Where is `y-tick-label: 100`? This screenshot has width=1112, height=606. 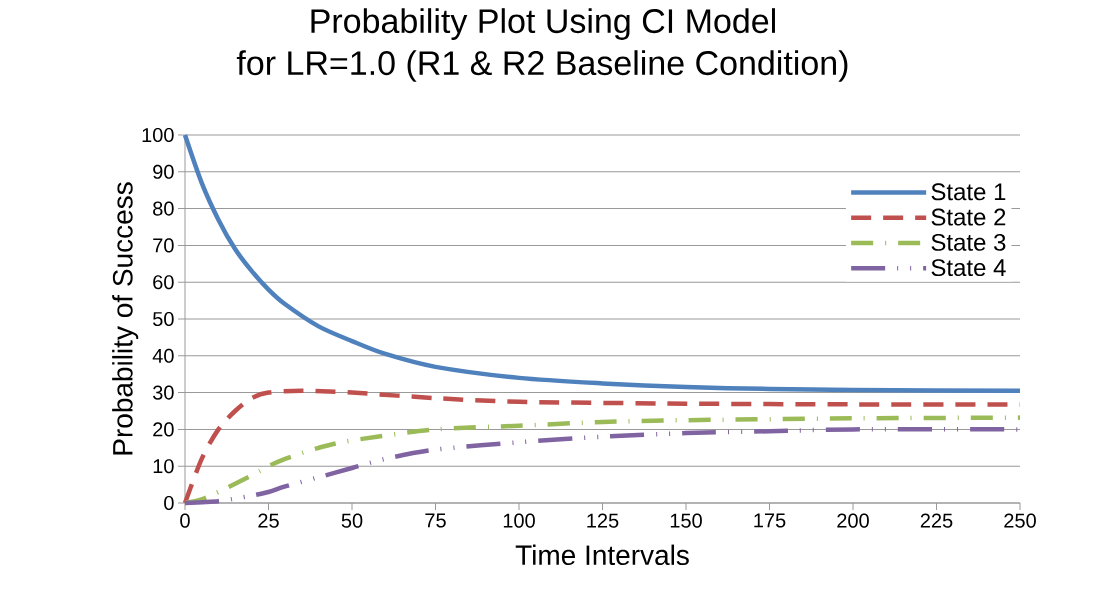
y-tick-label: 100 is located at coordinates (158, 135).